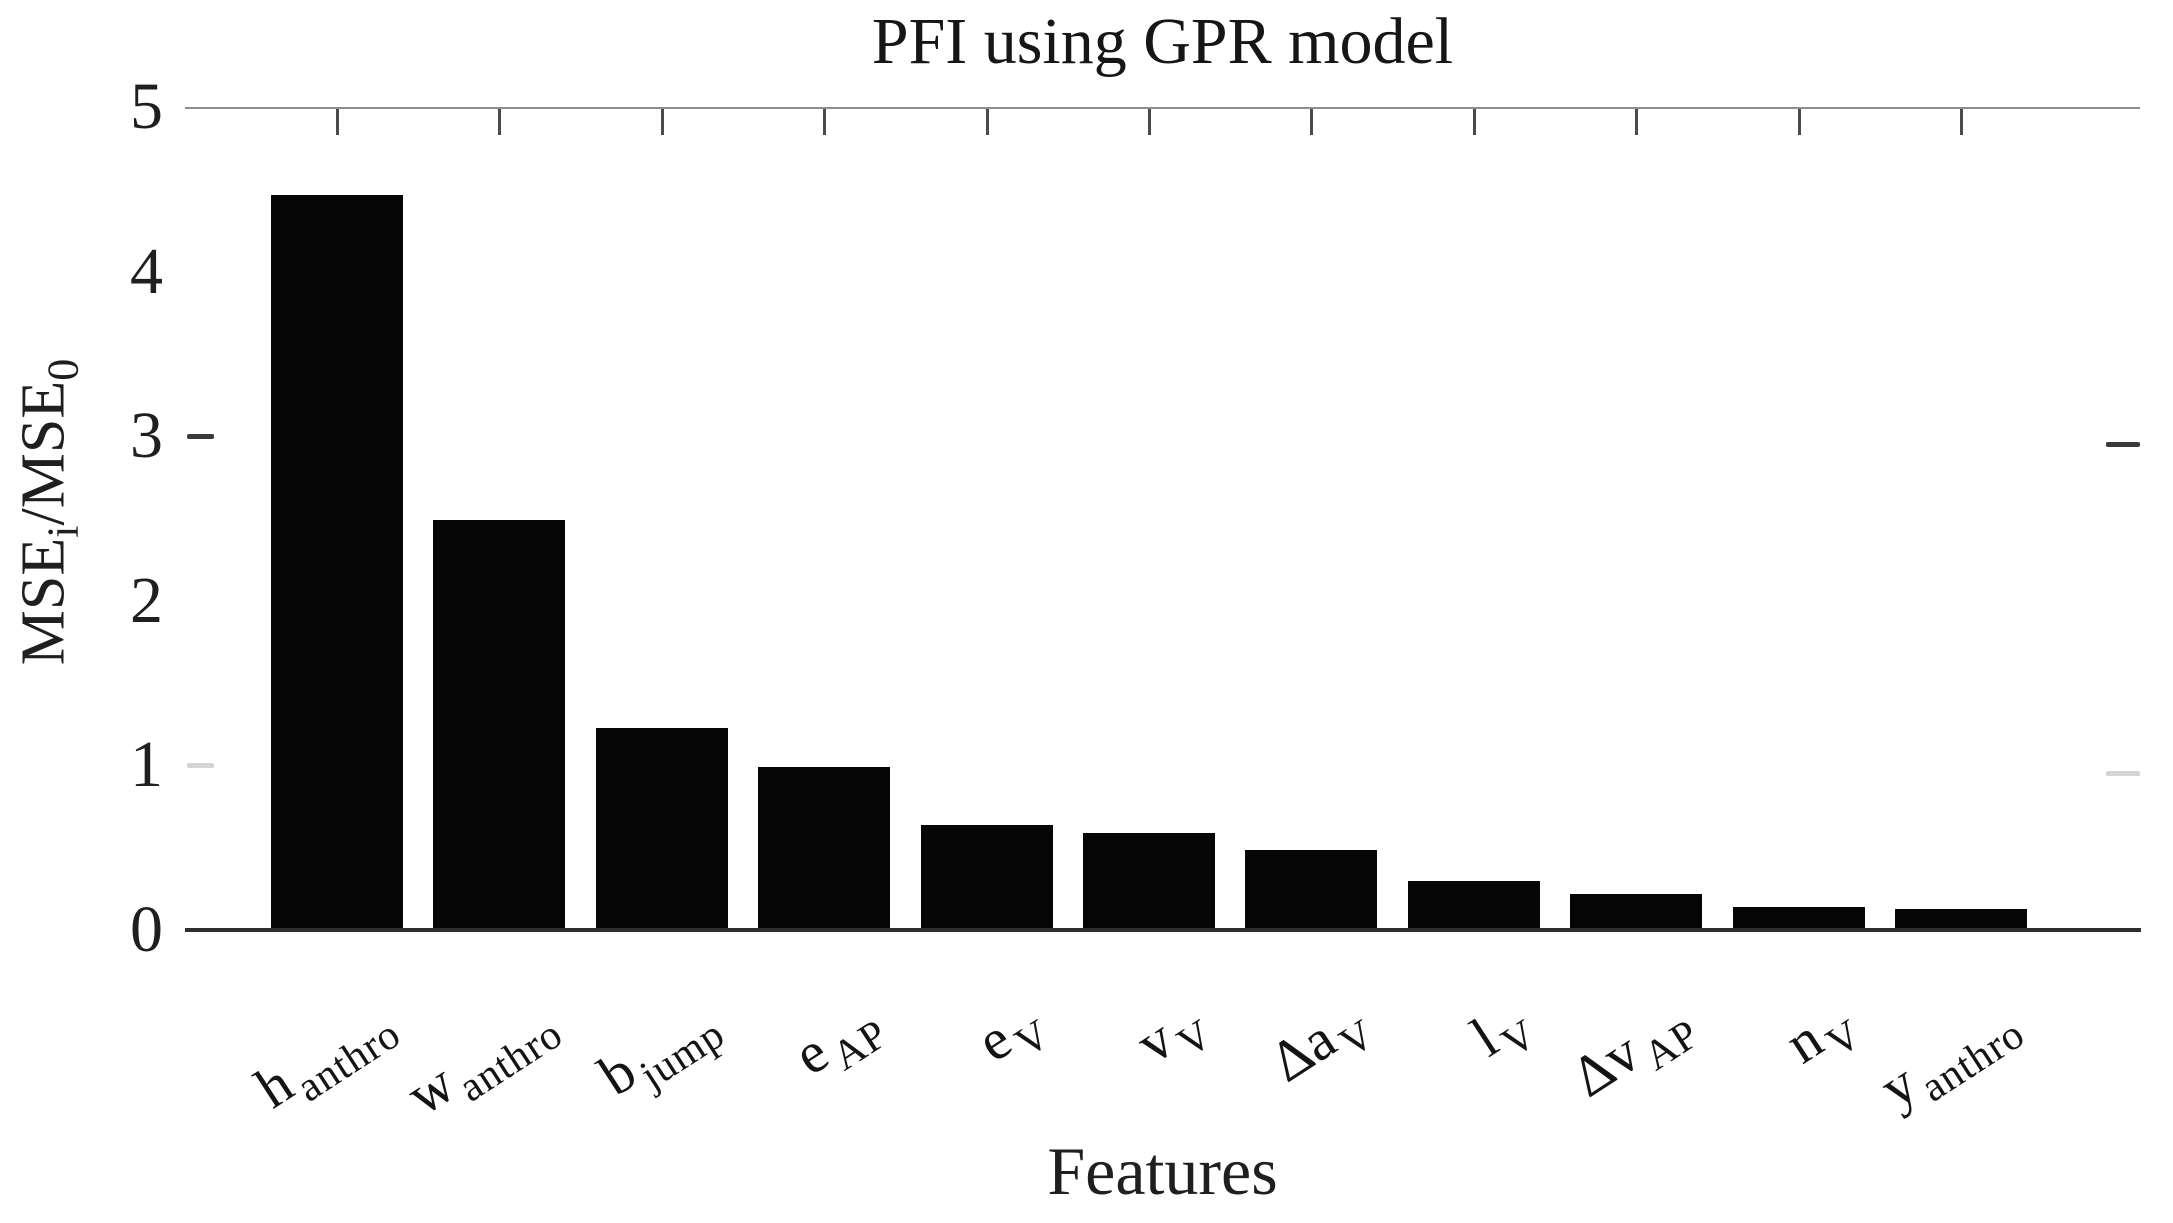 The width and height of the screenshot is (2173, 1223). I want to click on x-tick-label-text: eAP, so click(838, 1039).